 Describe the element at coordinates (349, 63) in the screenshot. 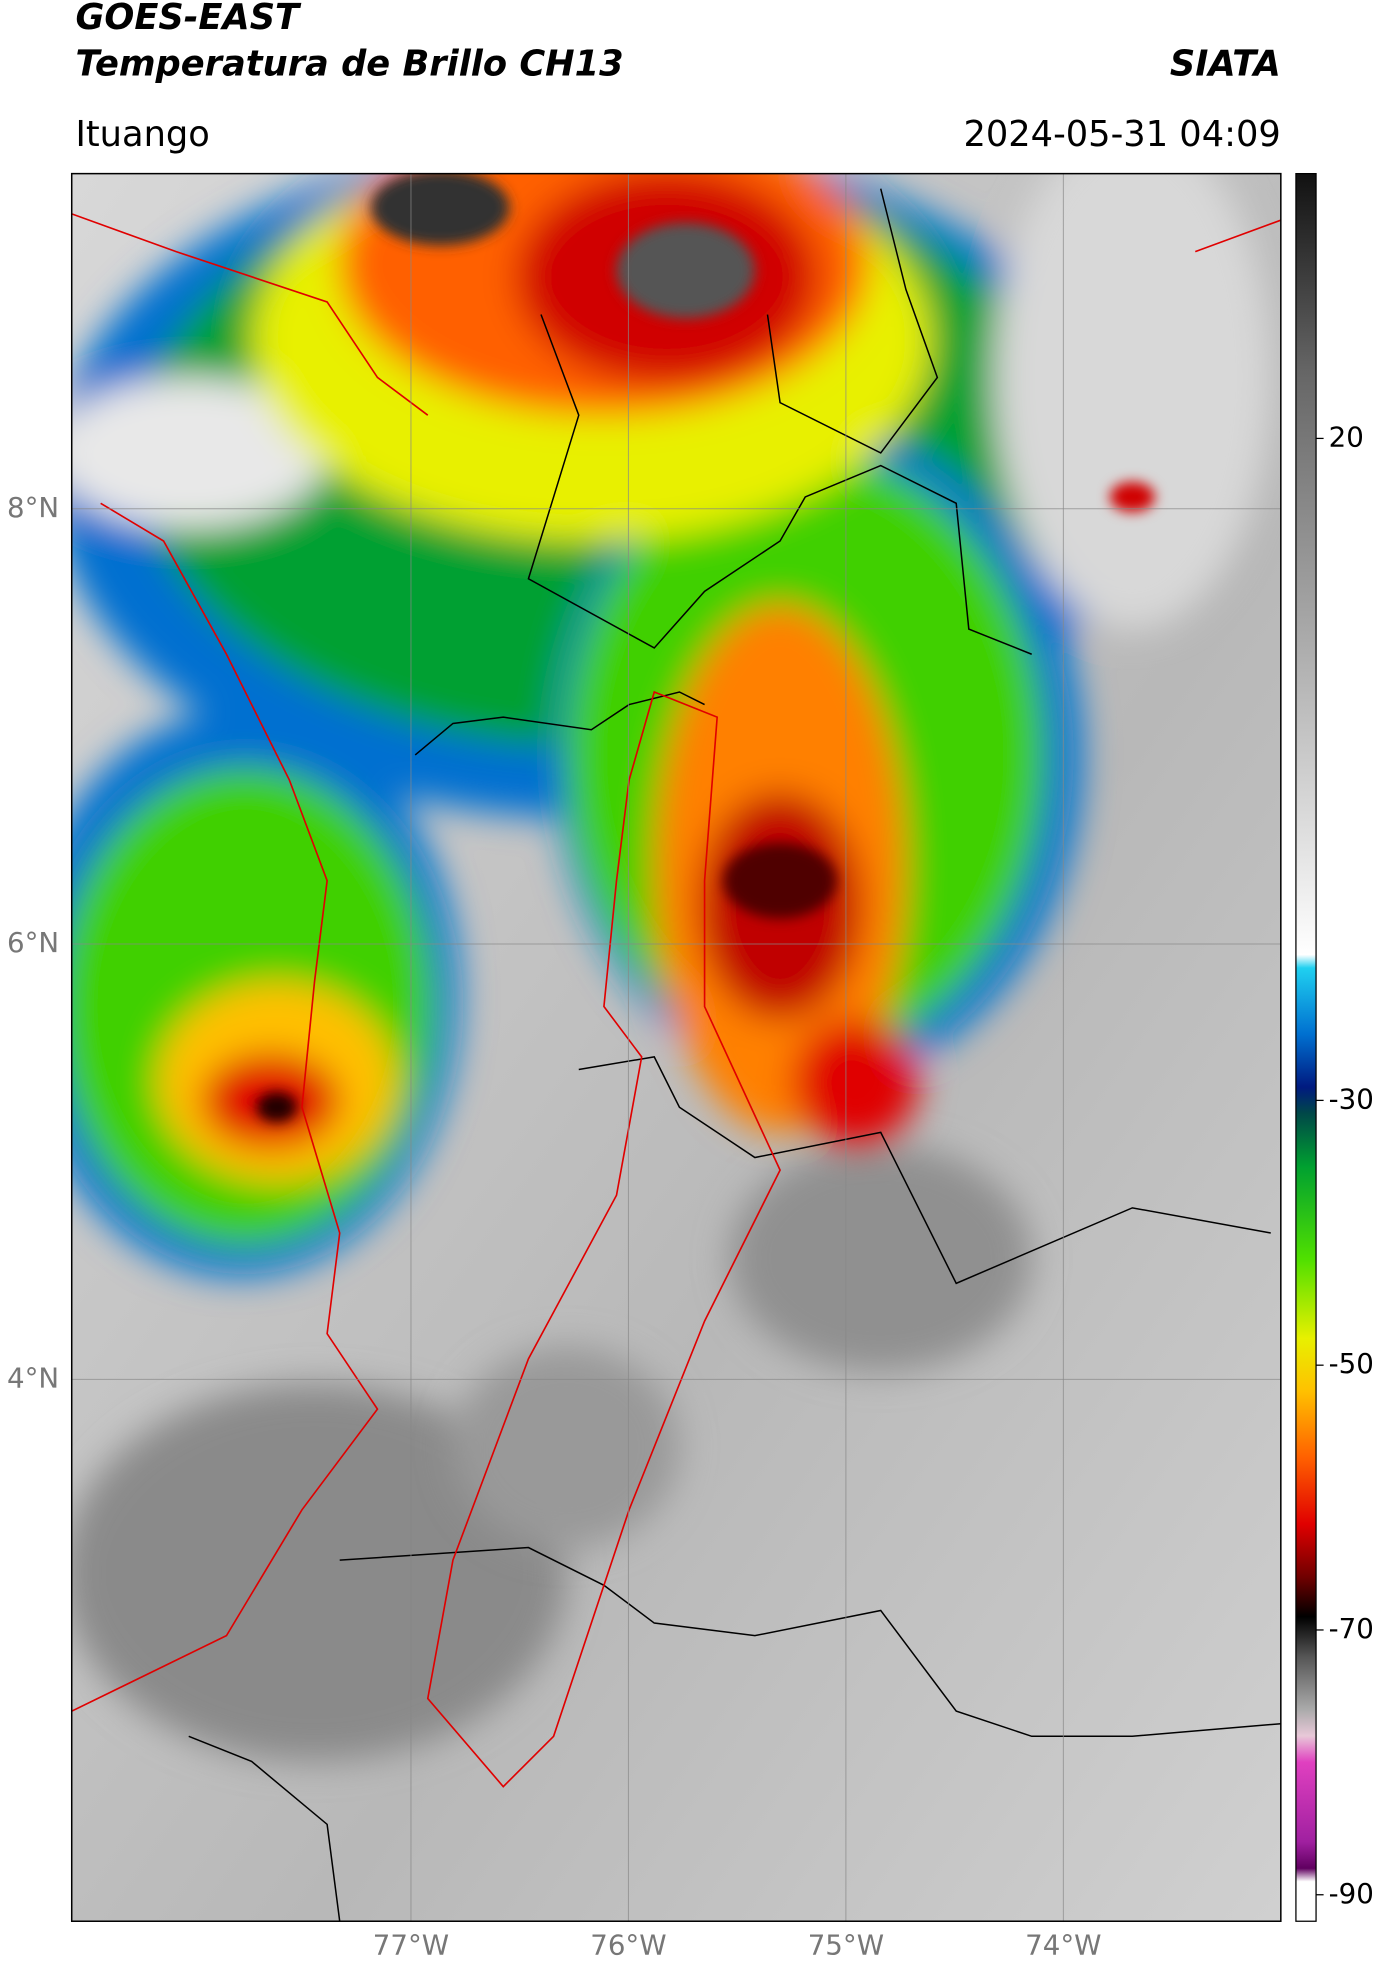

I see `subtitle: Temperatura de Brillo CH13` at that location.